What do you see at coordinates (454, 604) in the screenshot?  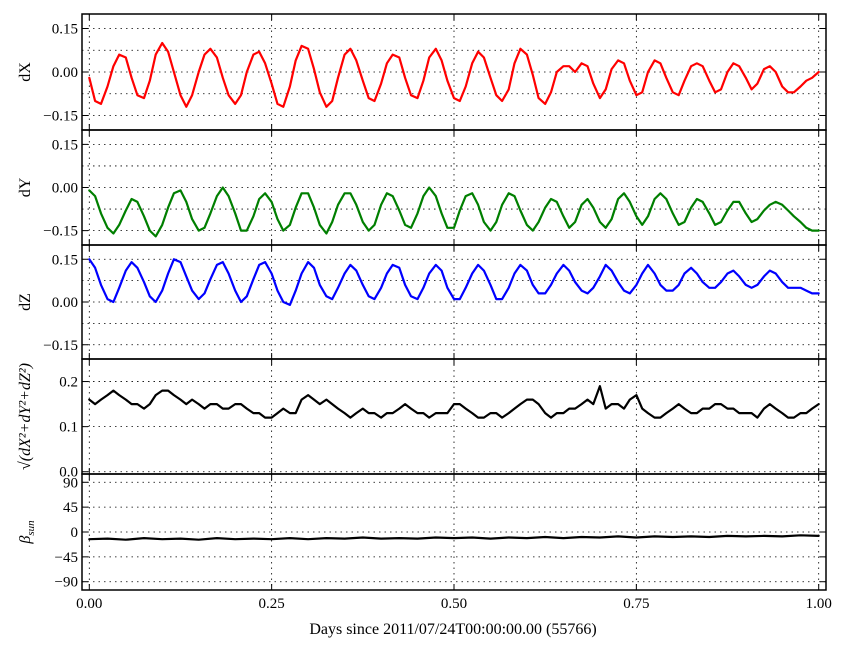 I see `x-tick-label-2: 0.50` at bounding box center [454, 604].